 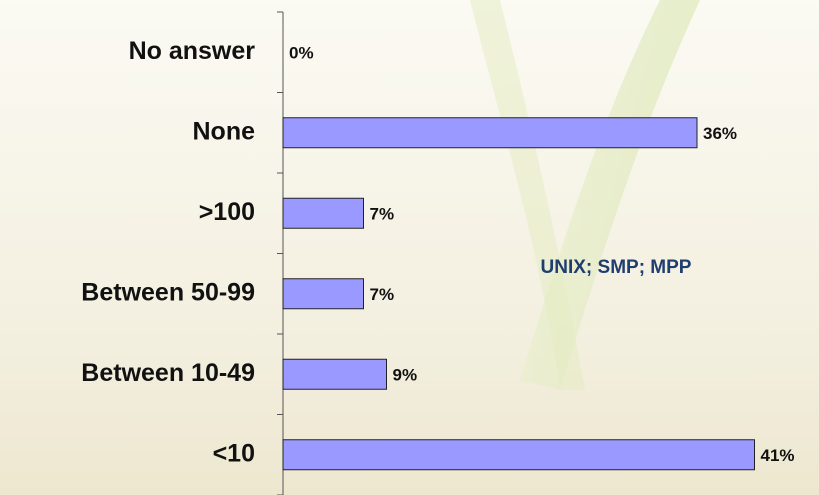 What do you see at coordinates (168, 292) in the screenshot?
I see `category-label: Between 50-99` at bounding box center [168, 292].